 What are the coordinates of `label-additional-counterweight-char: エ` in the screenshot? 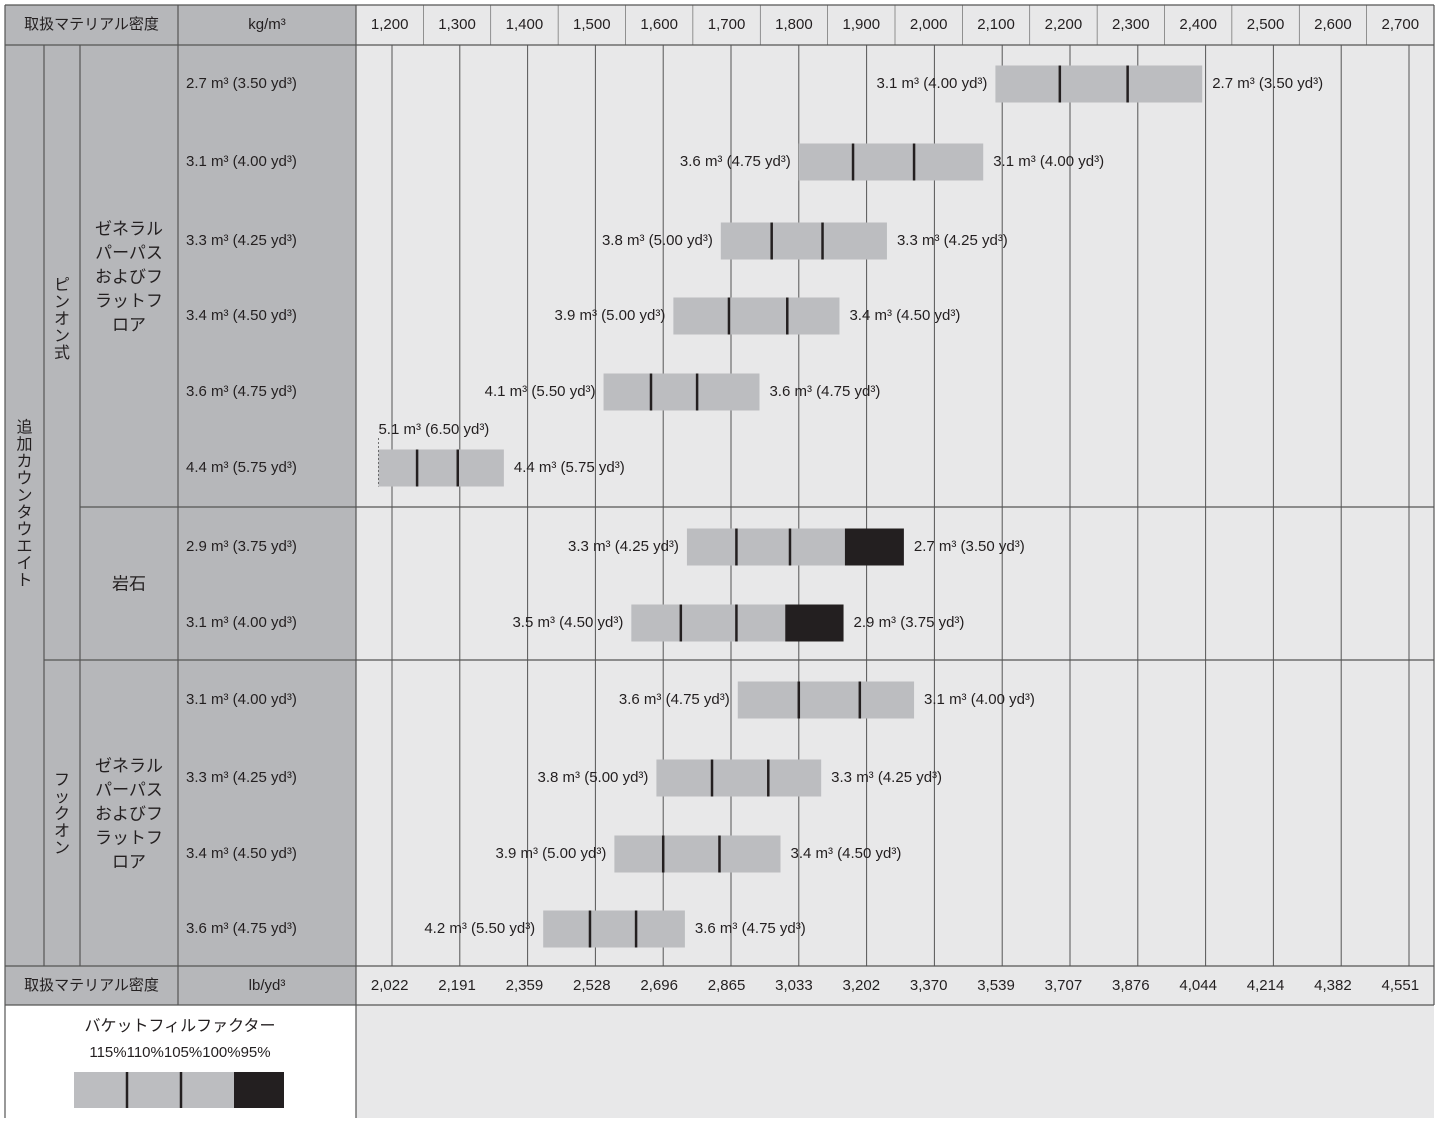 It's located at (24, 547).